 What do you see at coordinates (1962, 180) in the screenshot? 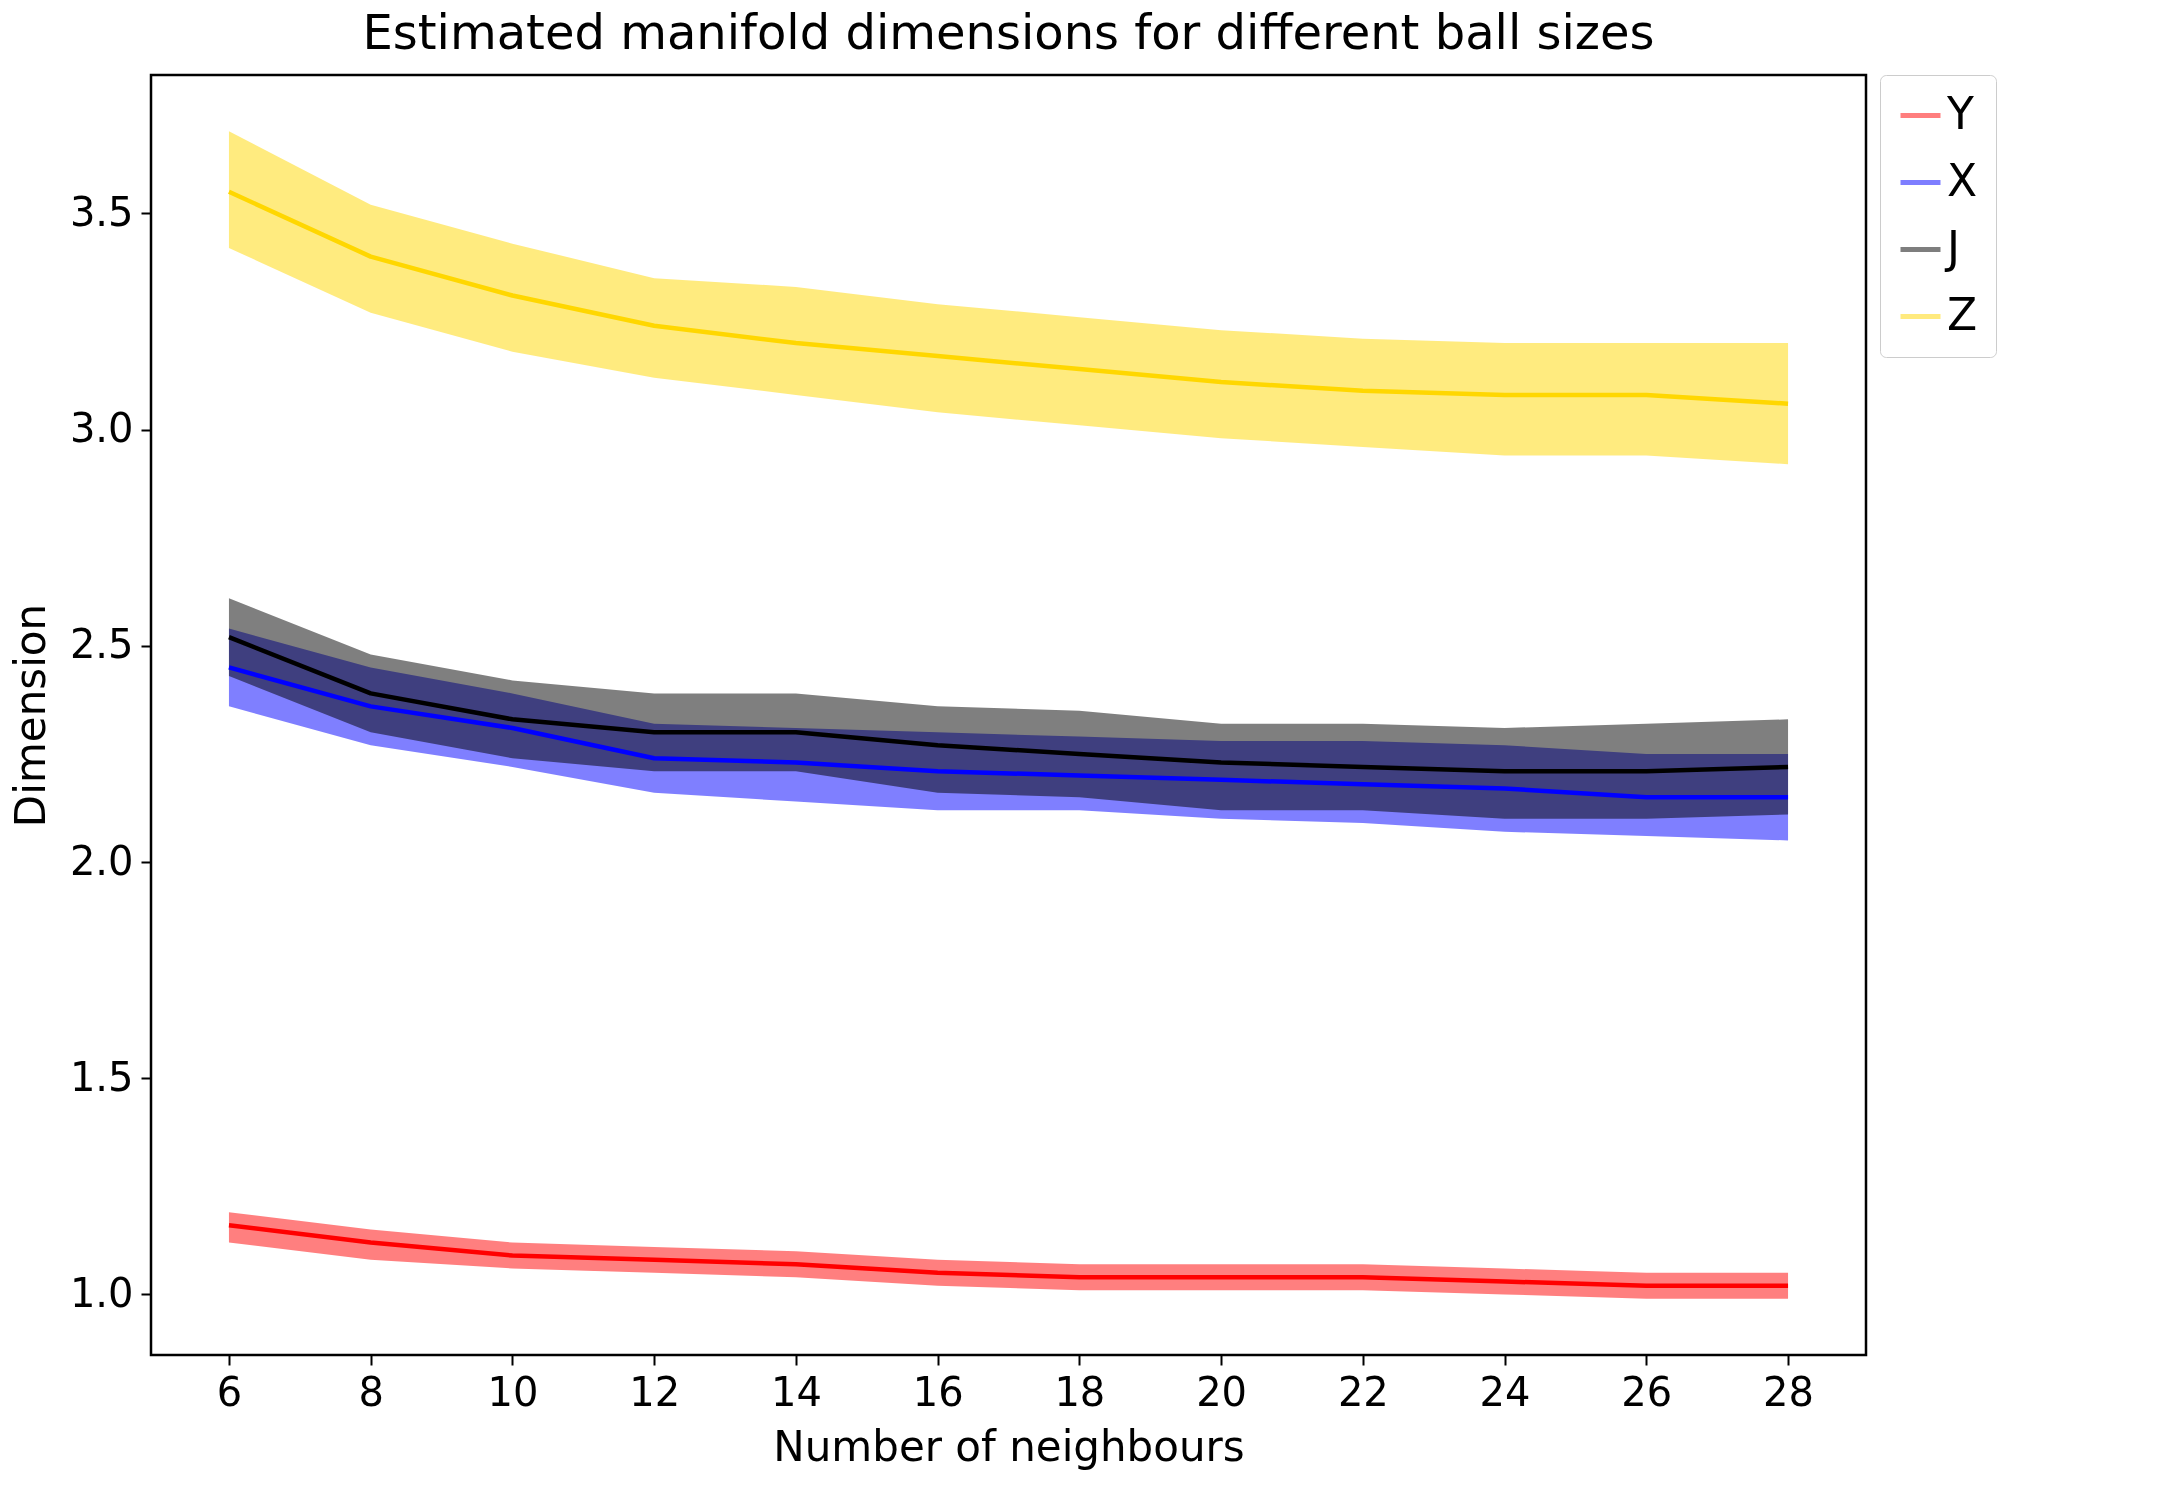
I see `legend-label: X` at bounding box center [1962, 180].